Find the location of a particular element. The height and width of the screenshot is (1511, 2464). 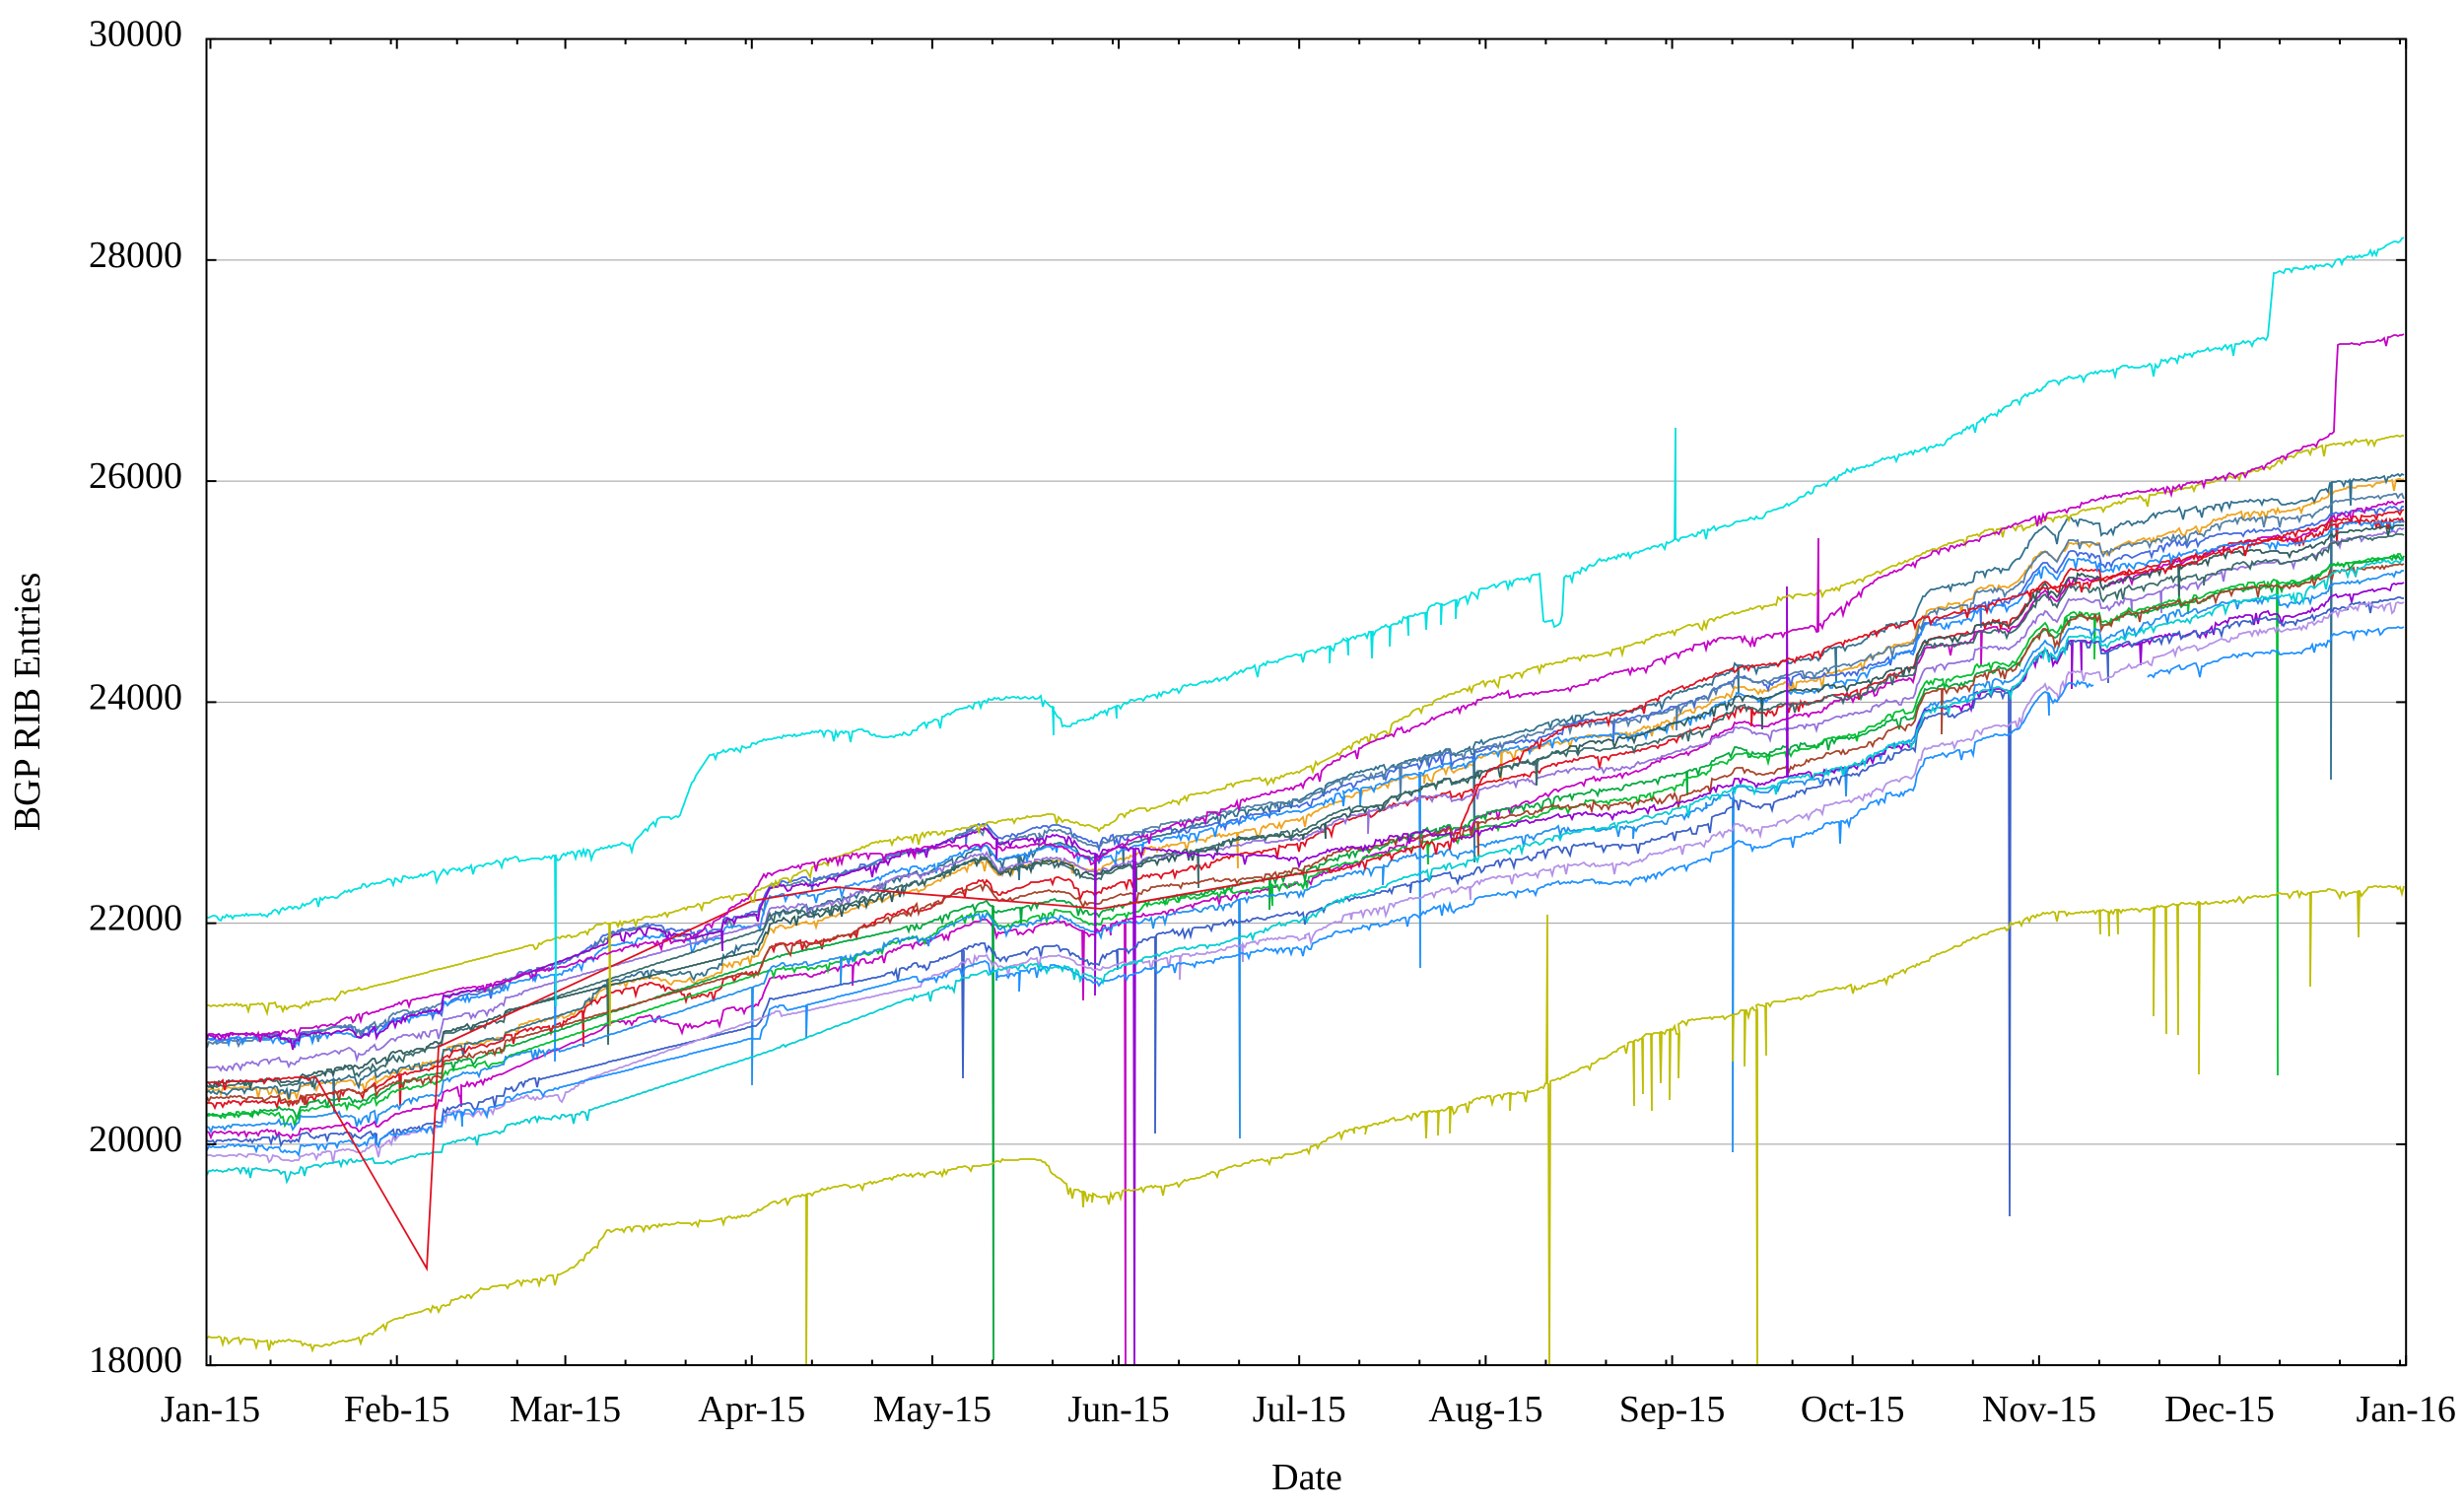

svg-text: Apr-15 is located at coordinates (751, 1409).